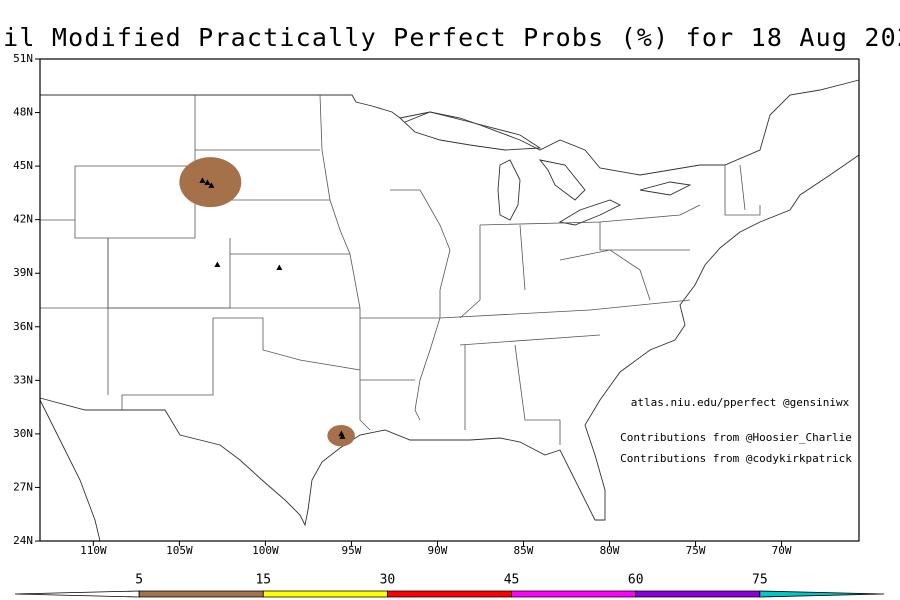 This screenshot has width=900, height=600. I want to click on credit: Contributions from @codykirkpatrick, so click(736, 458).